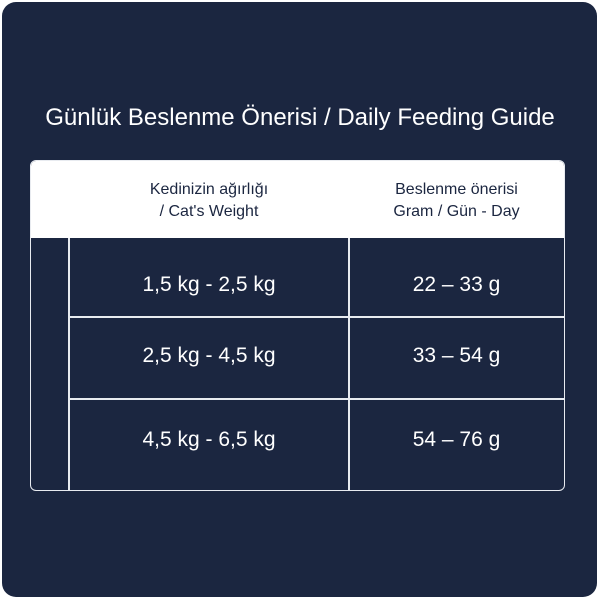 The height and width of the screenshot is (600, 600). What do you see at coordinates (456, 355) in the screenshot?
I see `row-2-amount: 33 – 54 g` at bounding box center [456, 355].